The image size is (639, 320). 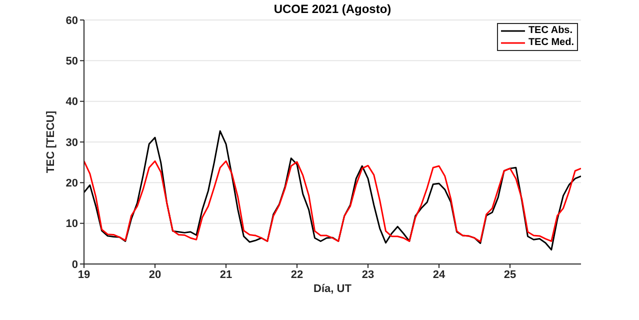 What do you see at coordinates (368, 274) in the screenshot?
I see `x-tick-label: 23` at bounding box center [368, 274].